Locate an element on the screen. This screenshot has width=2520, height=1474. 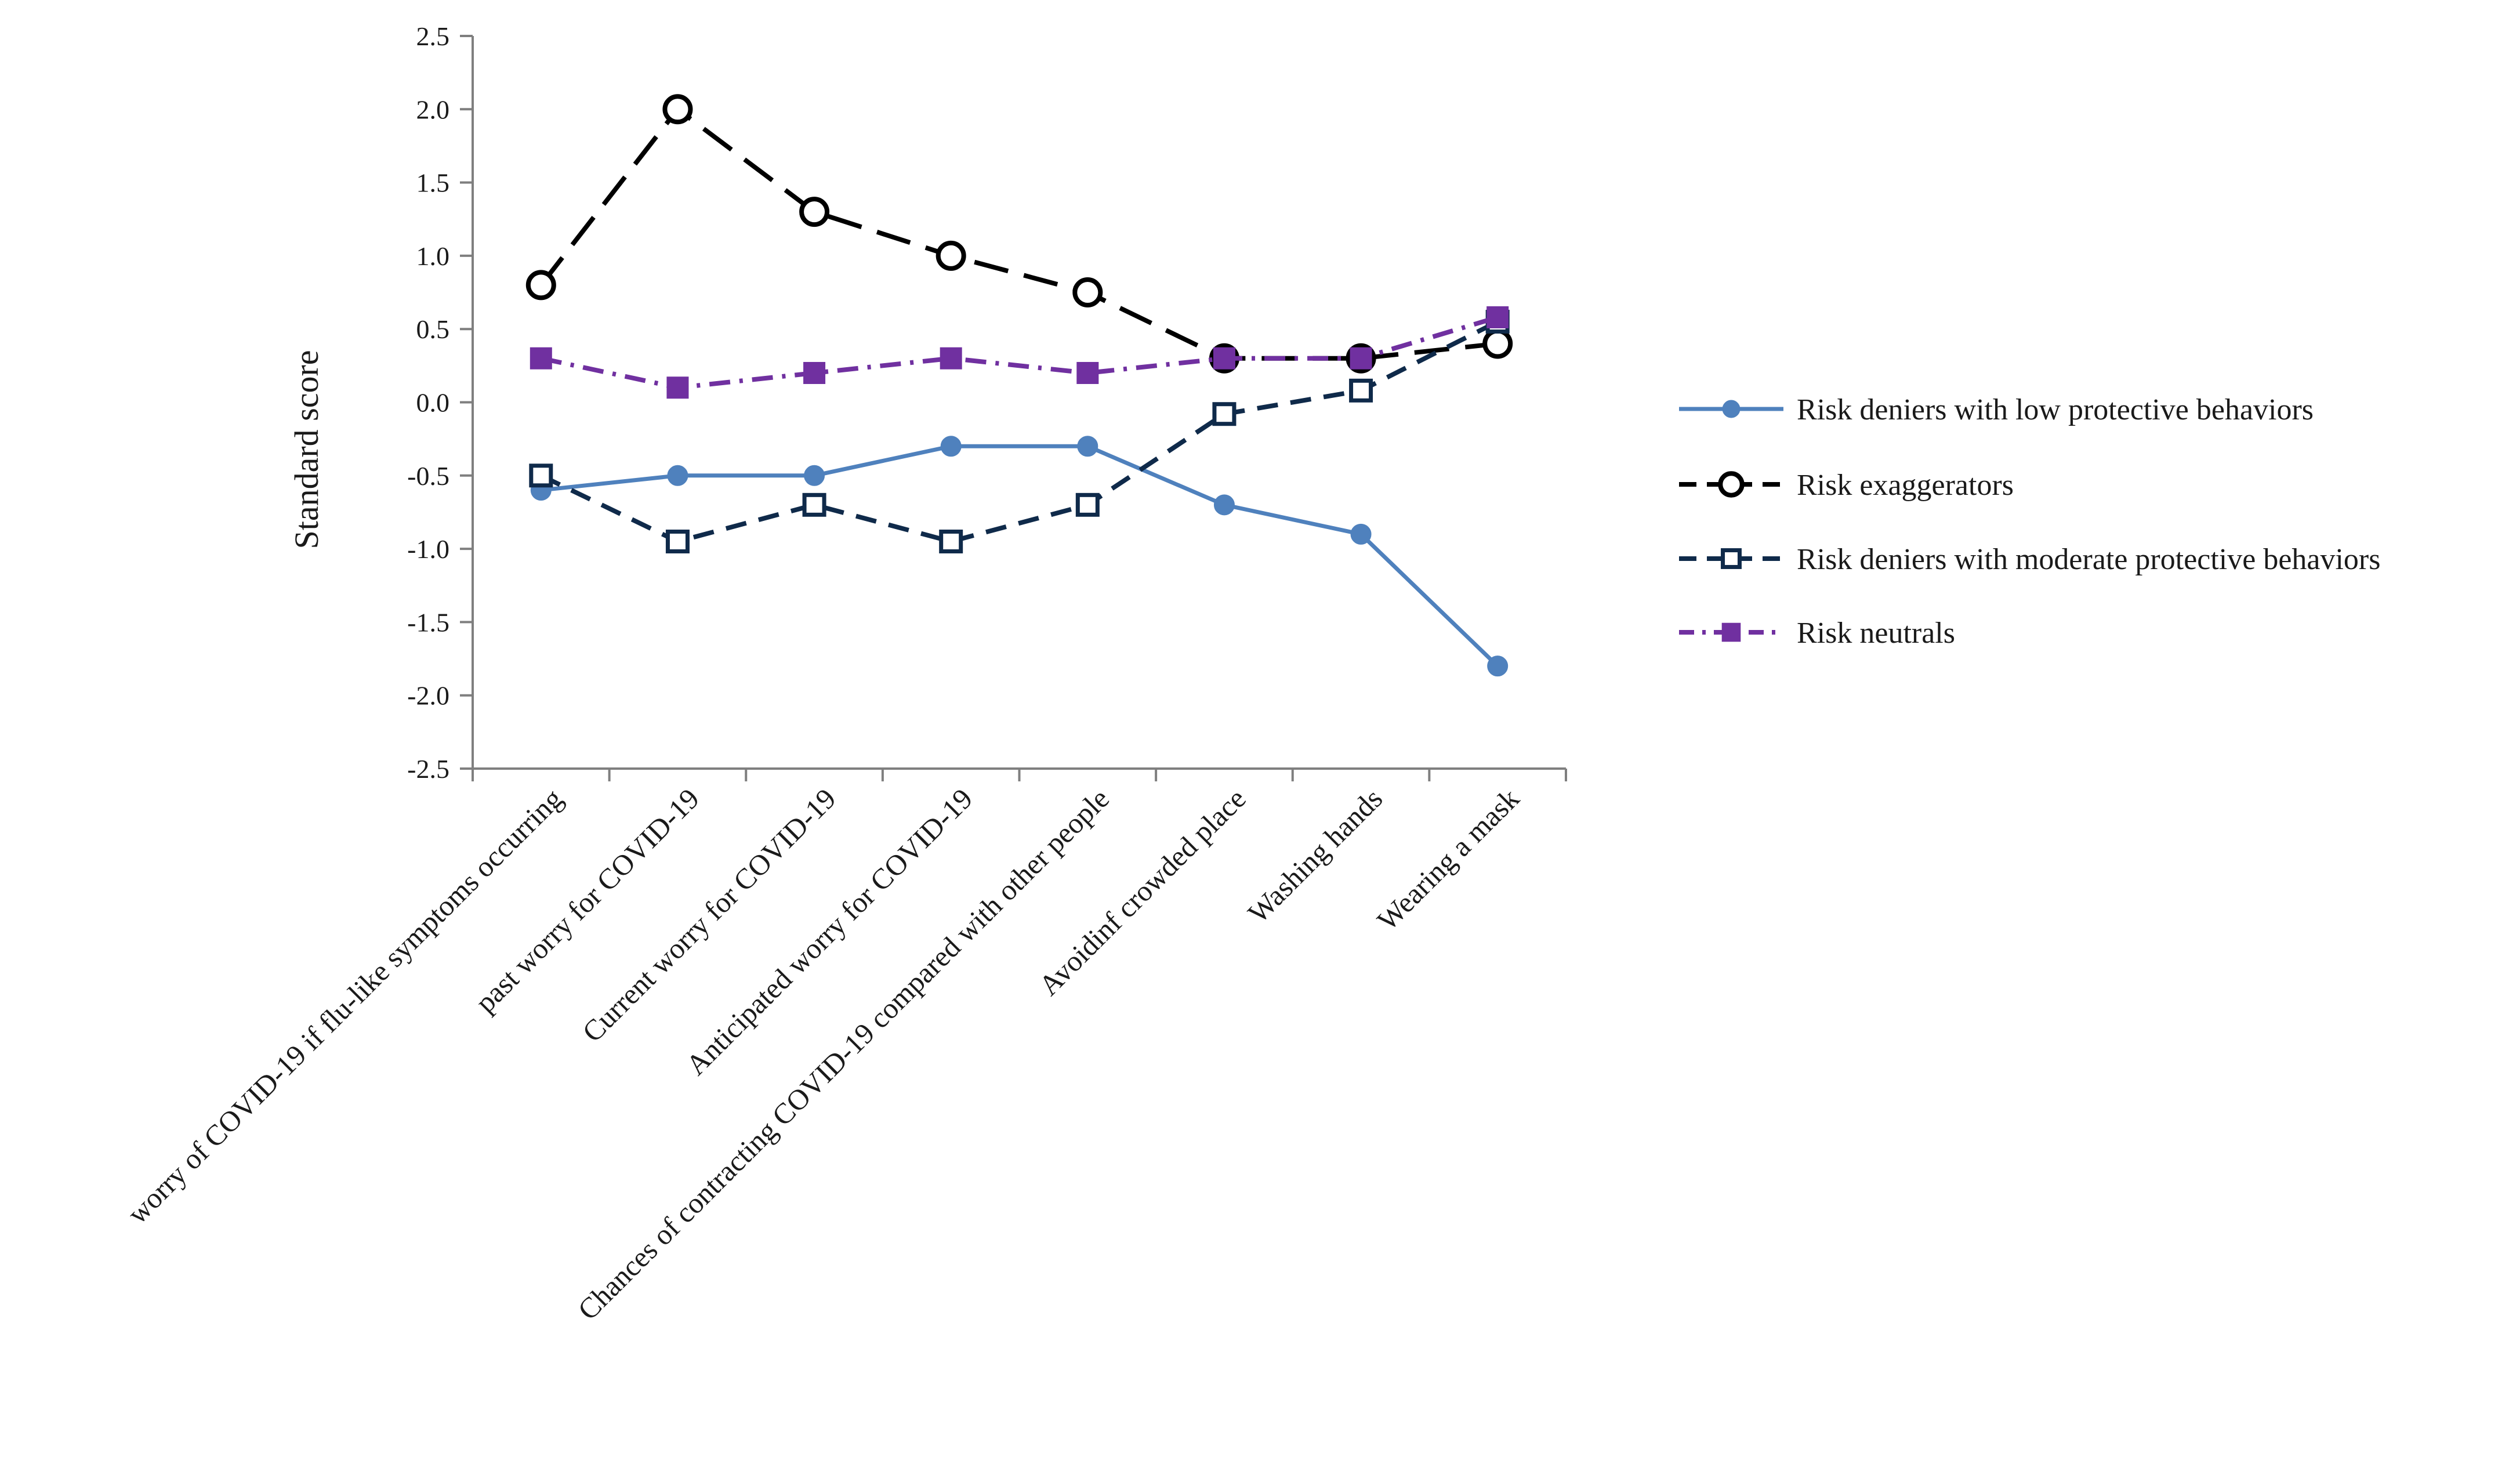
y-tick-label: 2.0 is located at coordinates (433, 109).